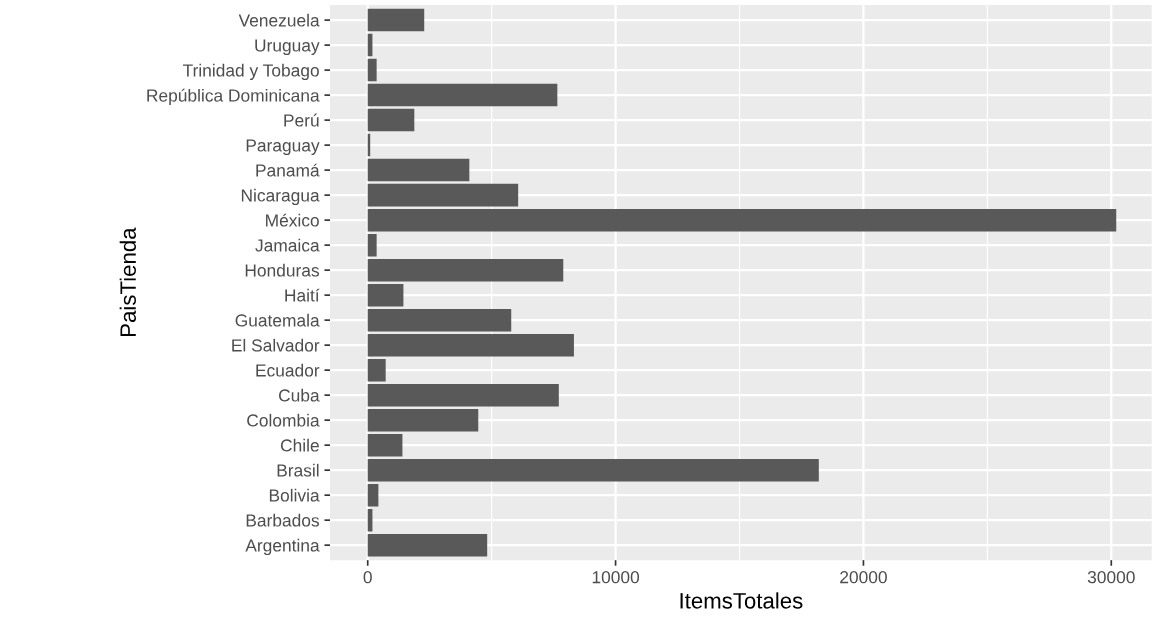  I want to click on y-axis-title: PaisTienda, so click(127, 281).